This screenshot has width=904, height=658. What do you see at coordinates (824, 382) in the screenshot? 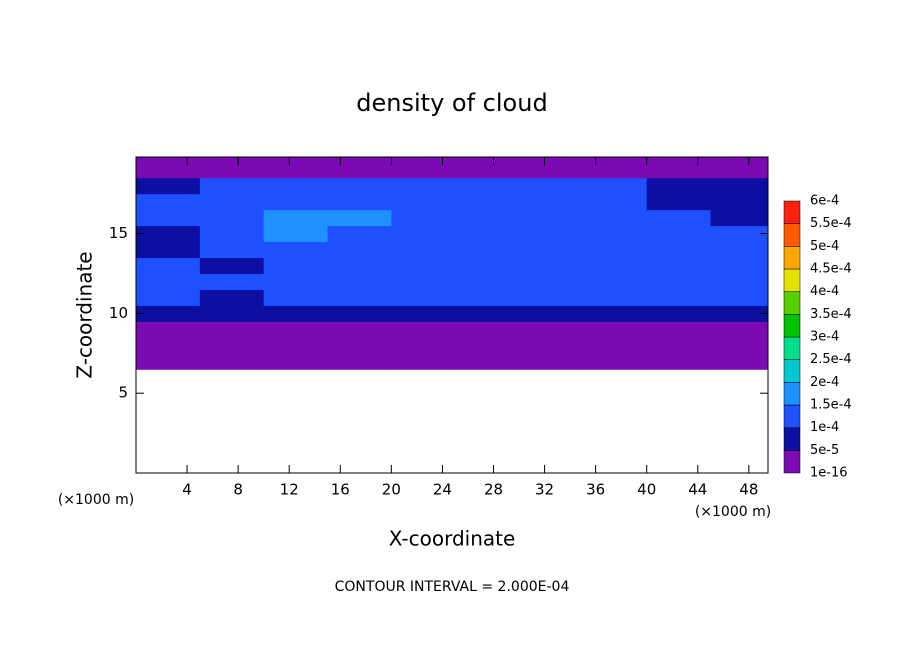
I see `colorbar-label: 2e-4` at bounding box center [824, 382].